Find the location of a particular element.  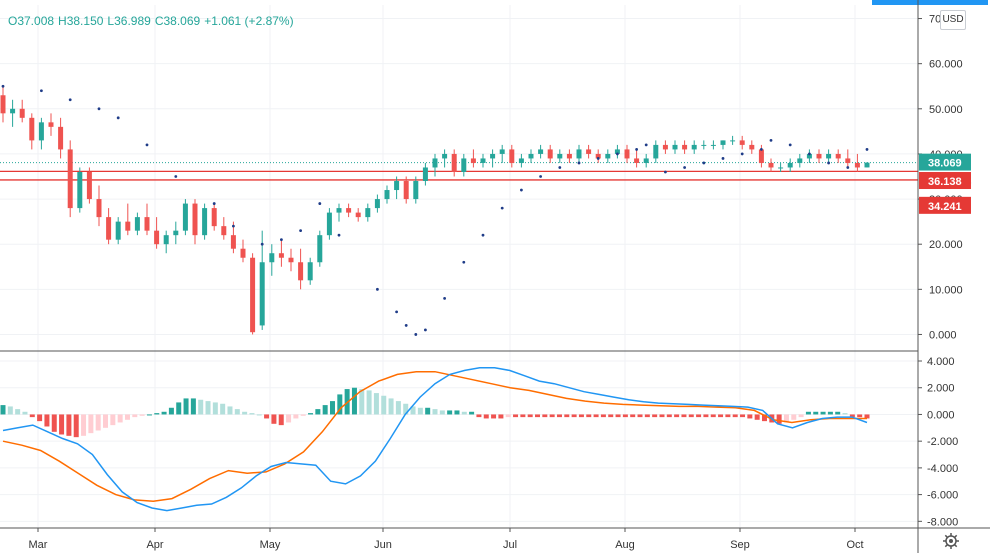

macd-tick-label: -4.000 is located at coordinates (942, 469).